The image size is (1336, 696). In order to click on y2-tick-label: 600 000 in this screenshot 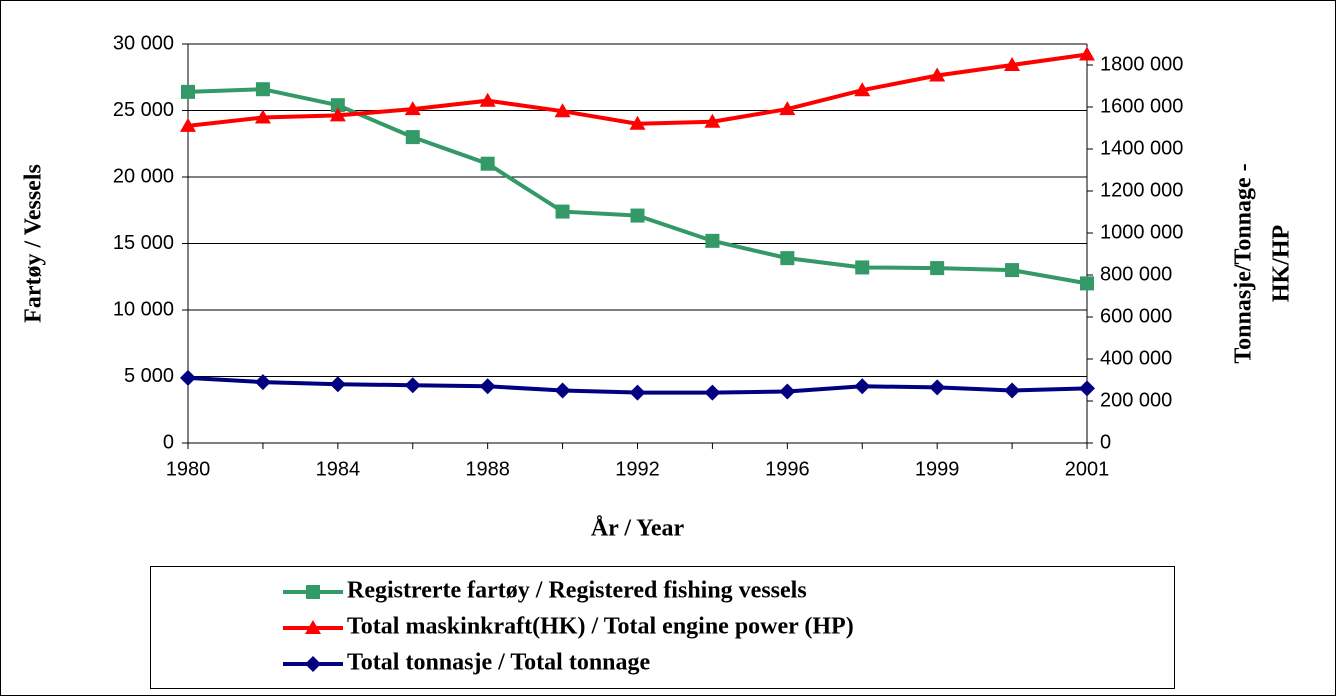, I will do `click(1136, 316)`.